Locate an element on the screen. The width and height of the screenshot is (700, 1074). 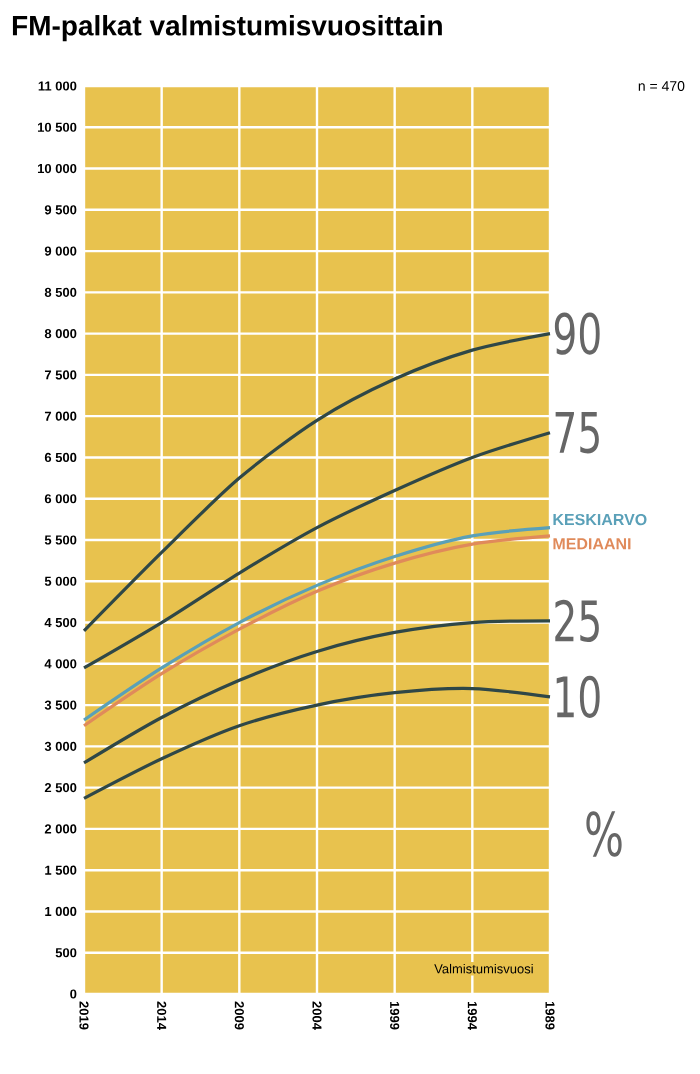
series-label: KESKIARVO is located at coordinates (600, 519).